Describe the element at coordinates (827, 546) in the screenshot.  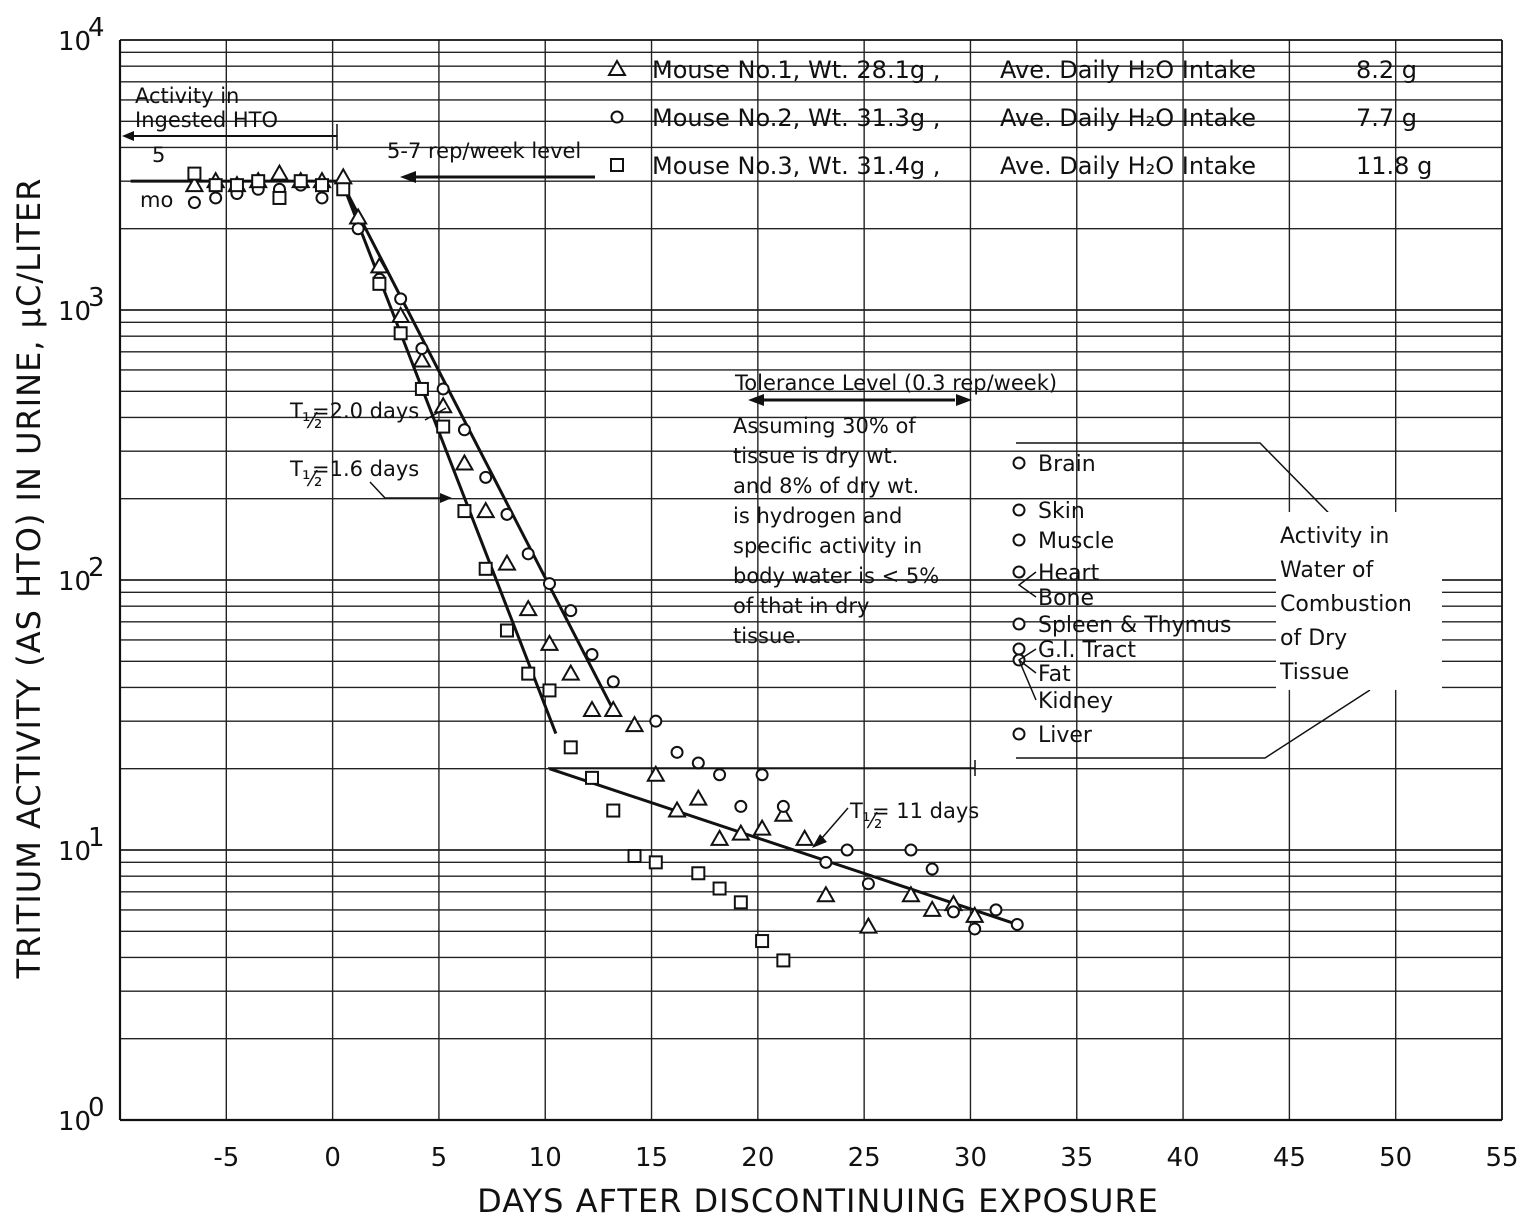
I see `tolerance-note-line: specific activity in` at that location.